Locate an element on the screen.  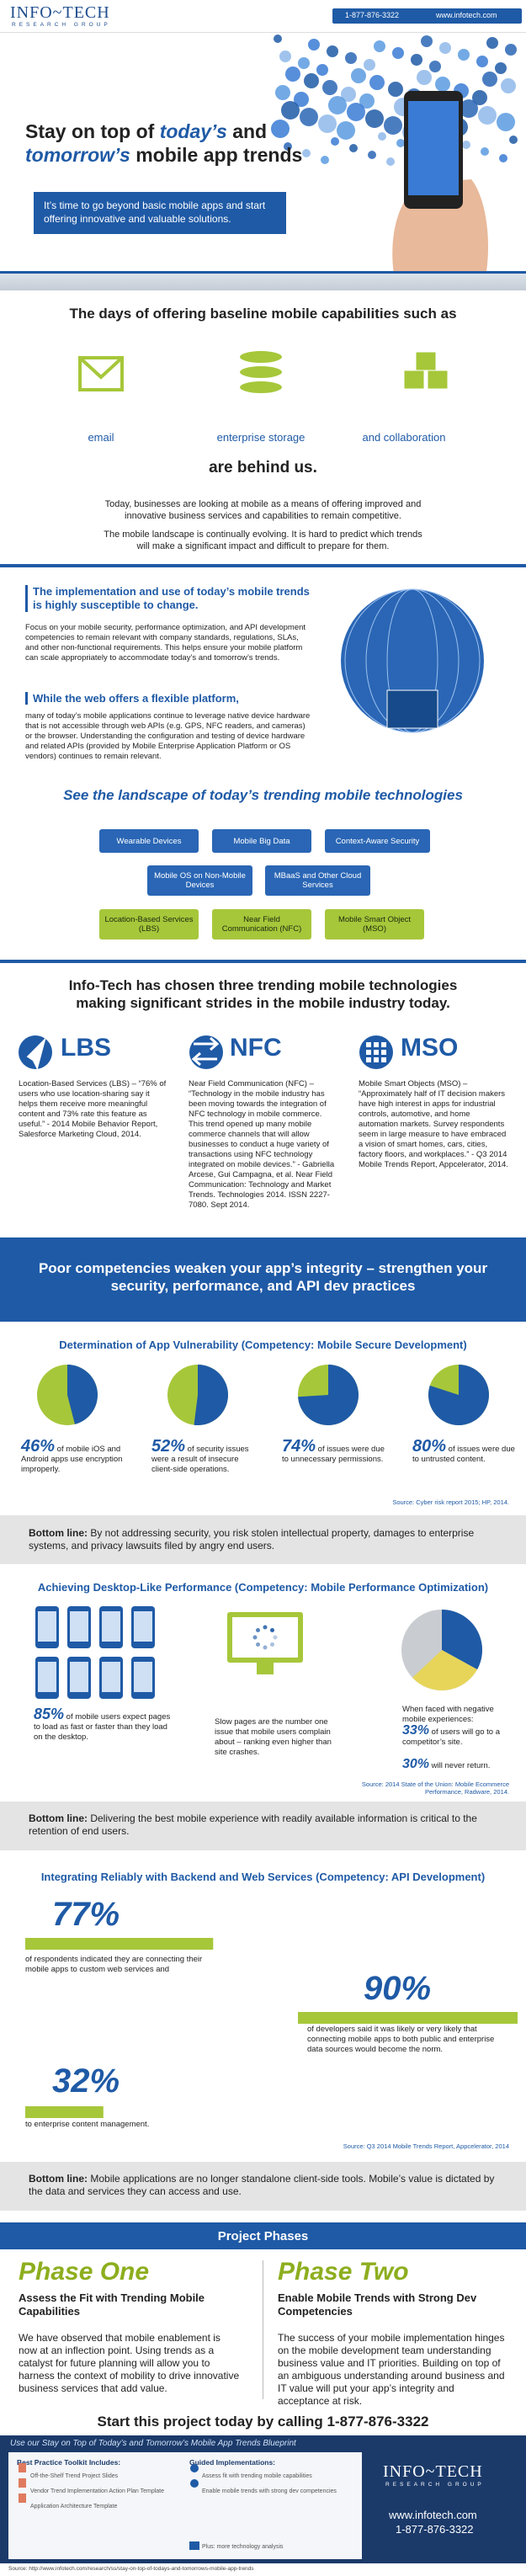
pie-row is located at coordinates (263, 1395).